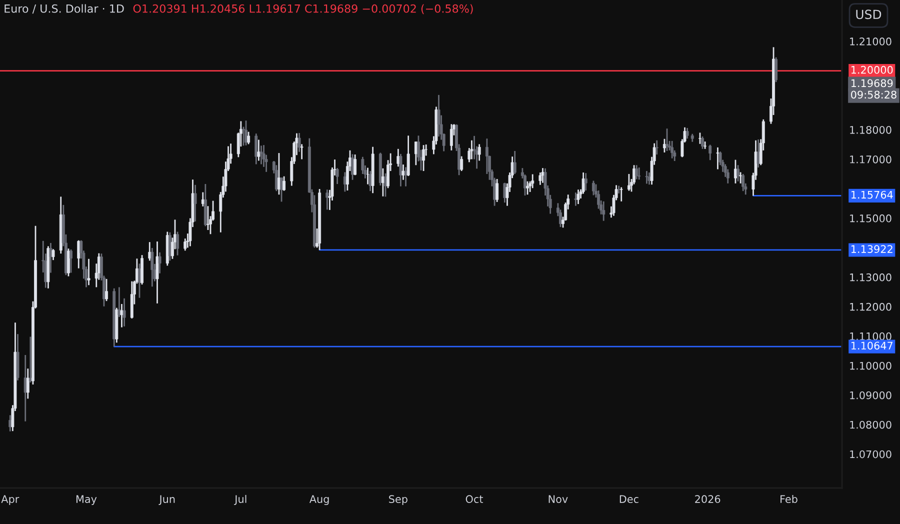 Image resolution: width=900 pixels, height=524 pixels. What do you see at coordinates (871, 42) in the screenshot?
I see `y-tick-label: 1.21000` at bounding box center [871, 42].